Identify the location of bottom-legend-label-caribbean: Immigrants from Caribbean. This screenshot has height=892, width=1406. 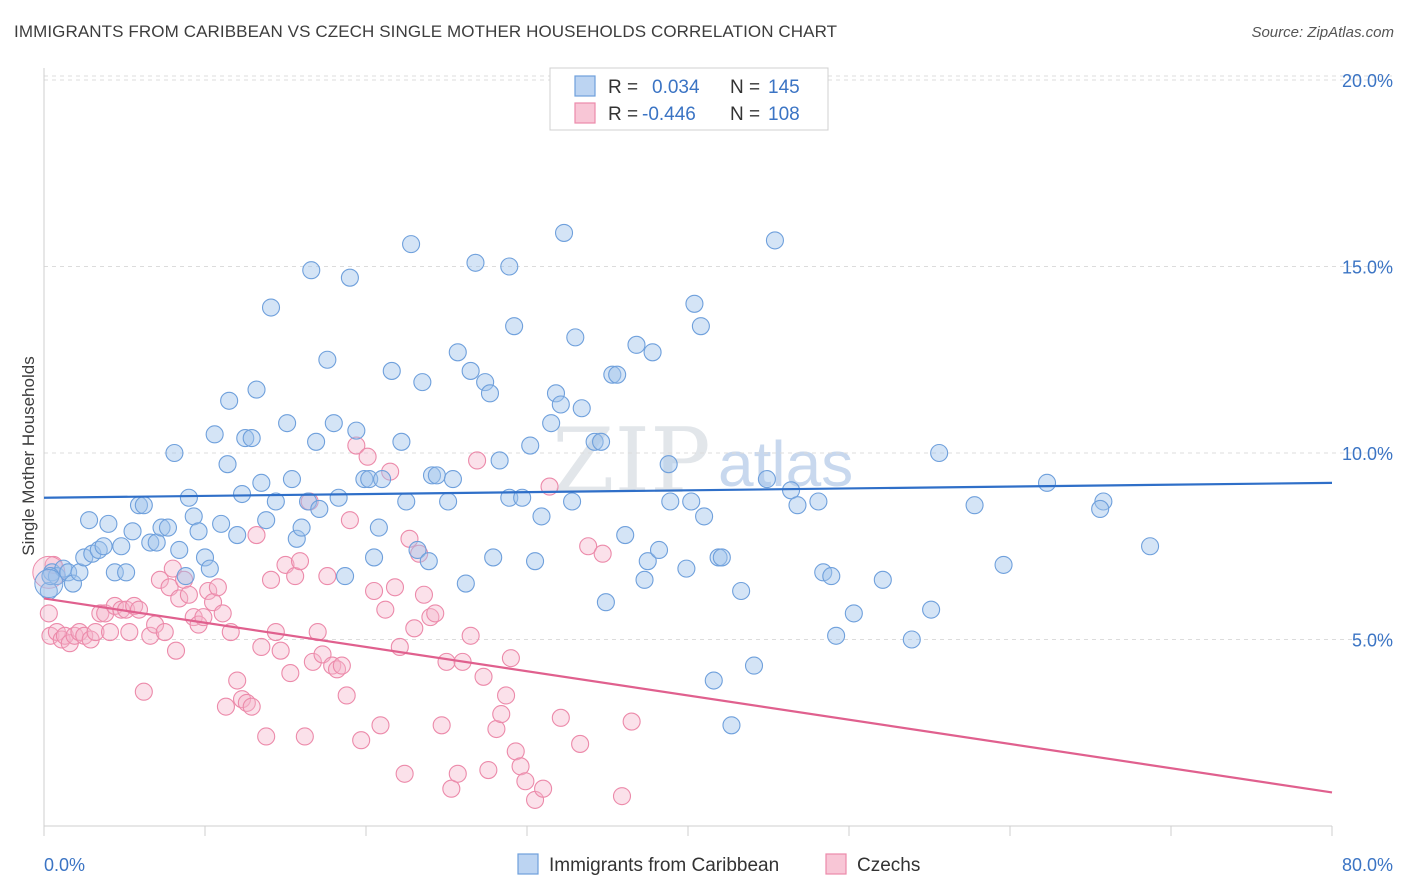
(664, 865).